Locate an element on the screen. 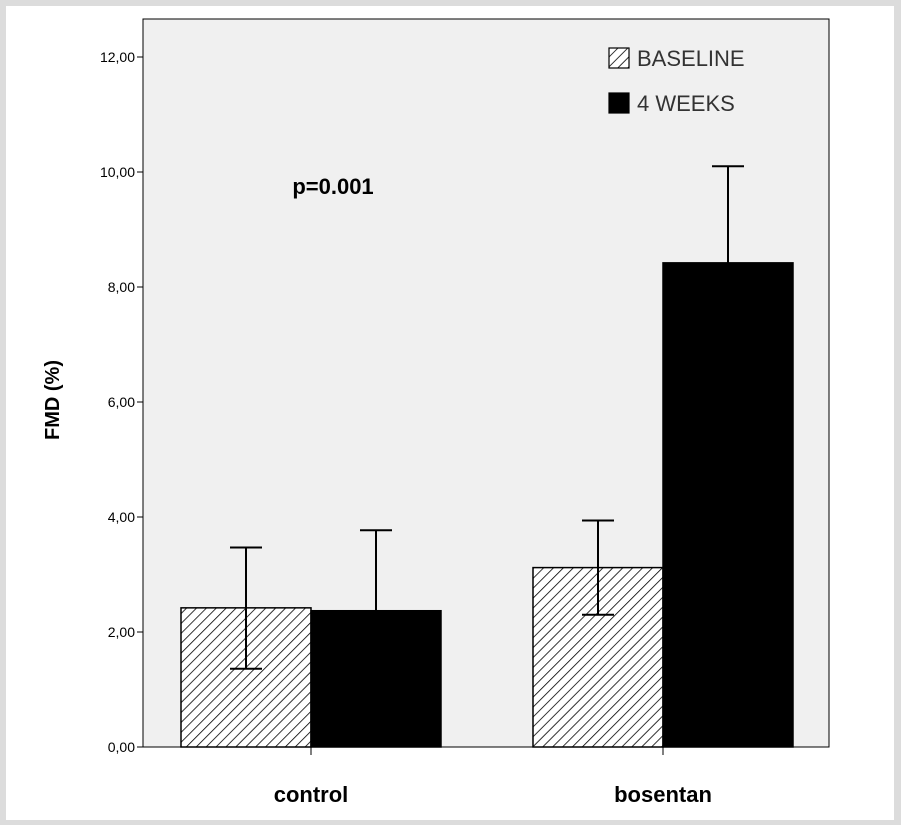  y-tick-label: 4,00 is located at coordinates (121, 517).